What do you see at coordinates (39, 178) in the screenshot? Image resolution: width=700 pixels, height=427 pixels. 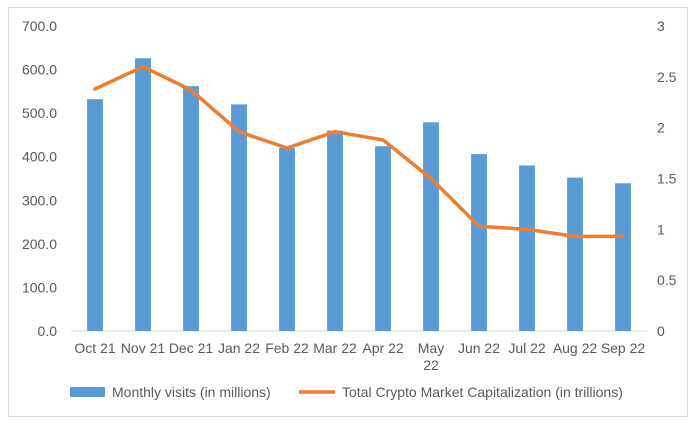 I see `left-axis: 0.0 100.0 200.0 300.0 400.0 500.0 600.0 700.0` at bounding box center [39, 178].